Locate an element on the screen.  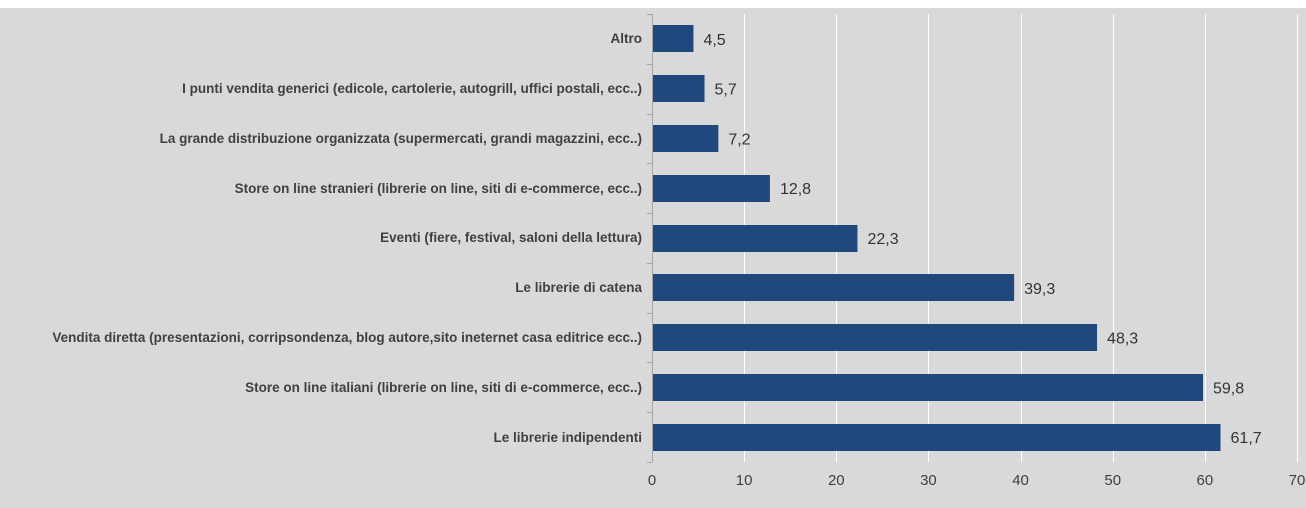
x-tick-label: 30 is located at coordinates (928, 480).